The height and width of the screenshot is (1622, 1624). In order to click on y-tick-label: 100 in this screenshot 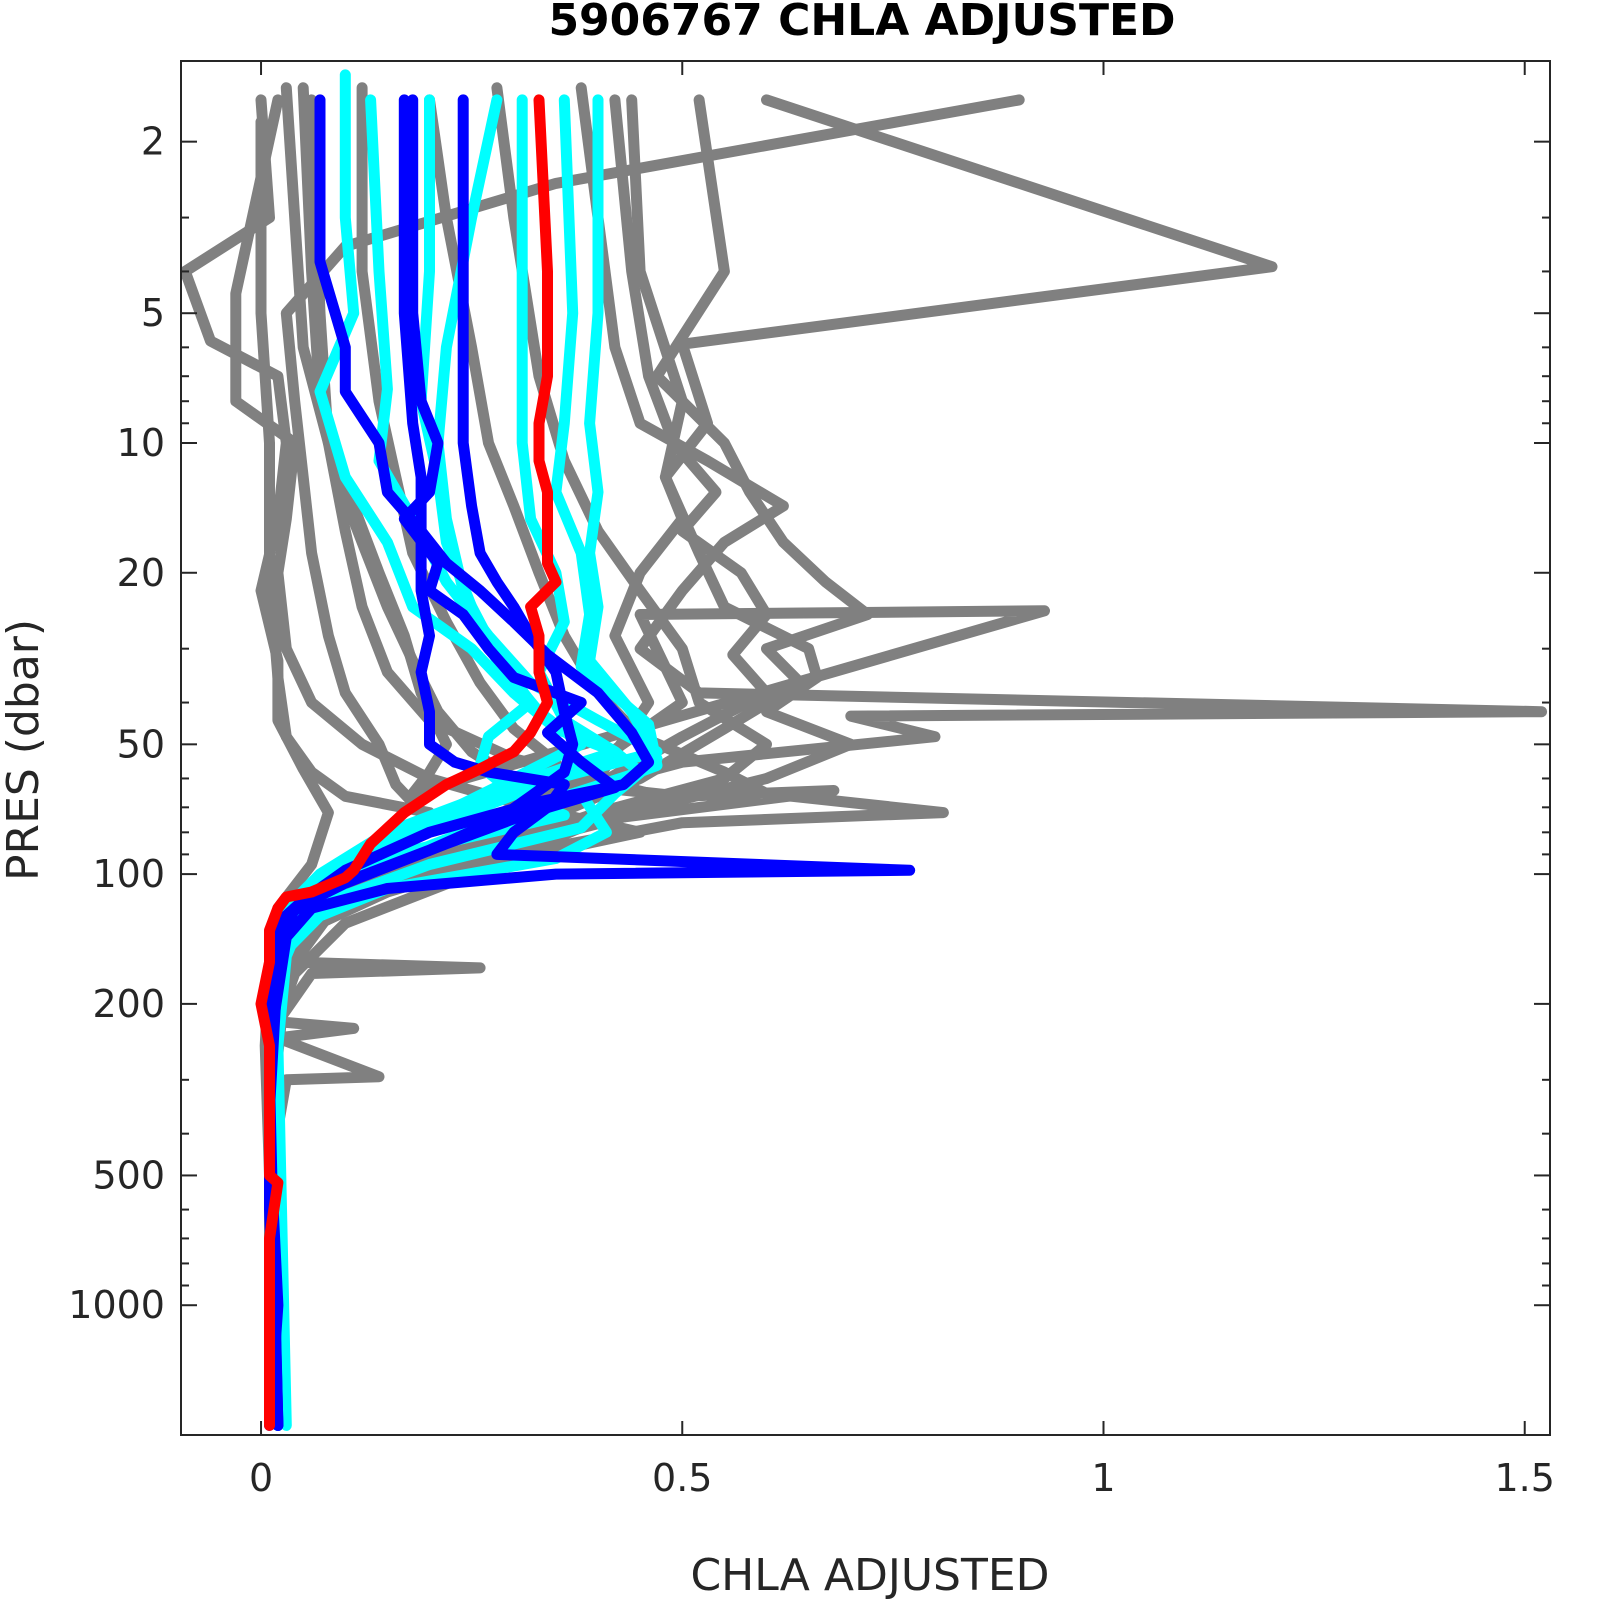, I will do `click(128, 874)`.